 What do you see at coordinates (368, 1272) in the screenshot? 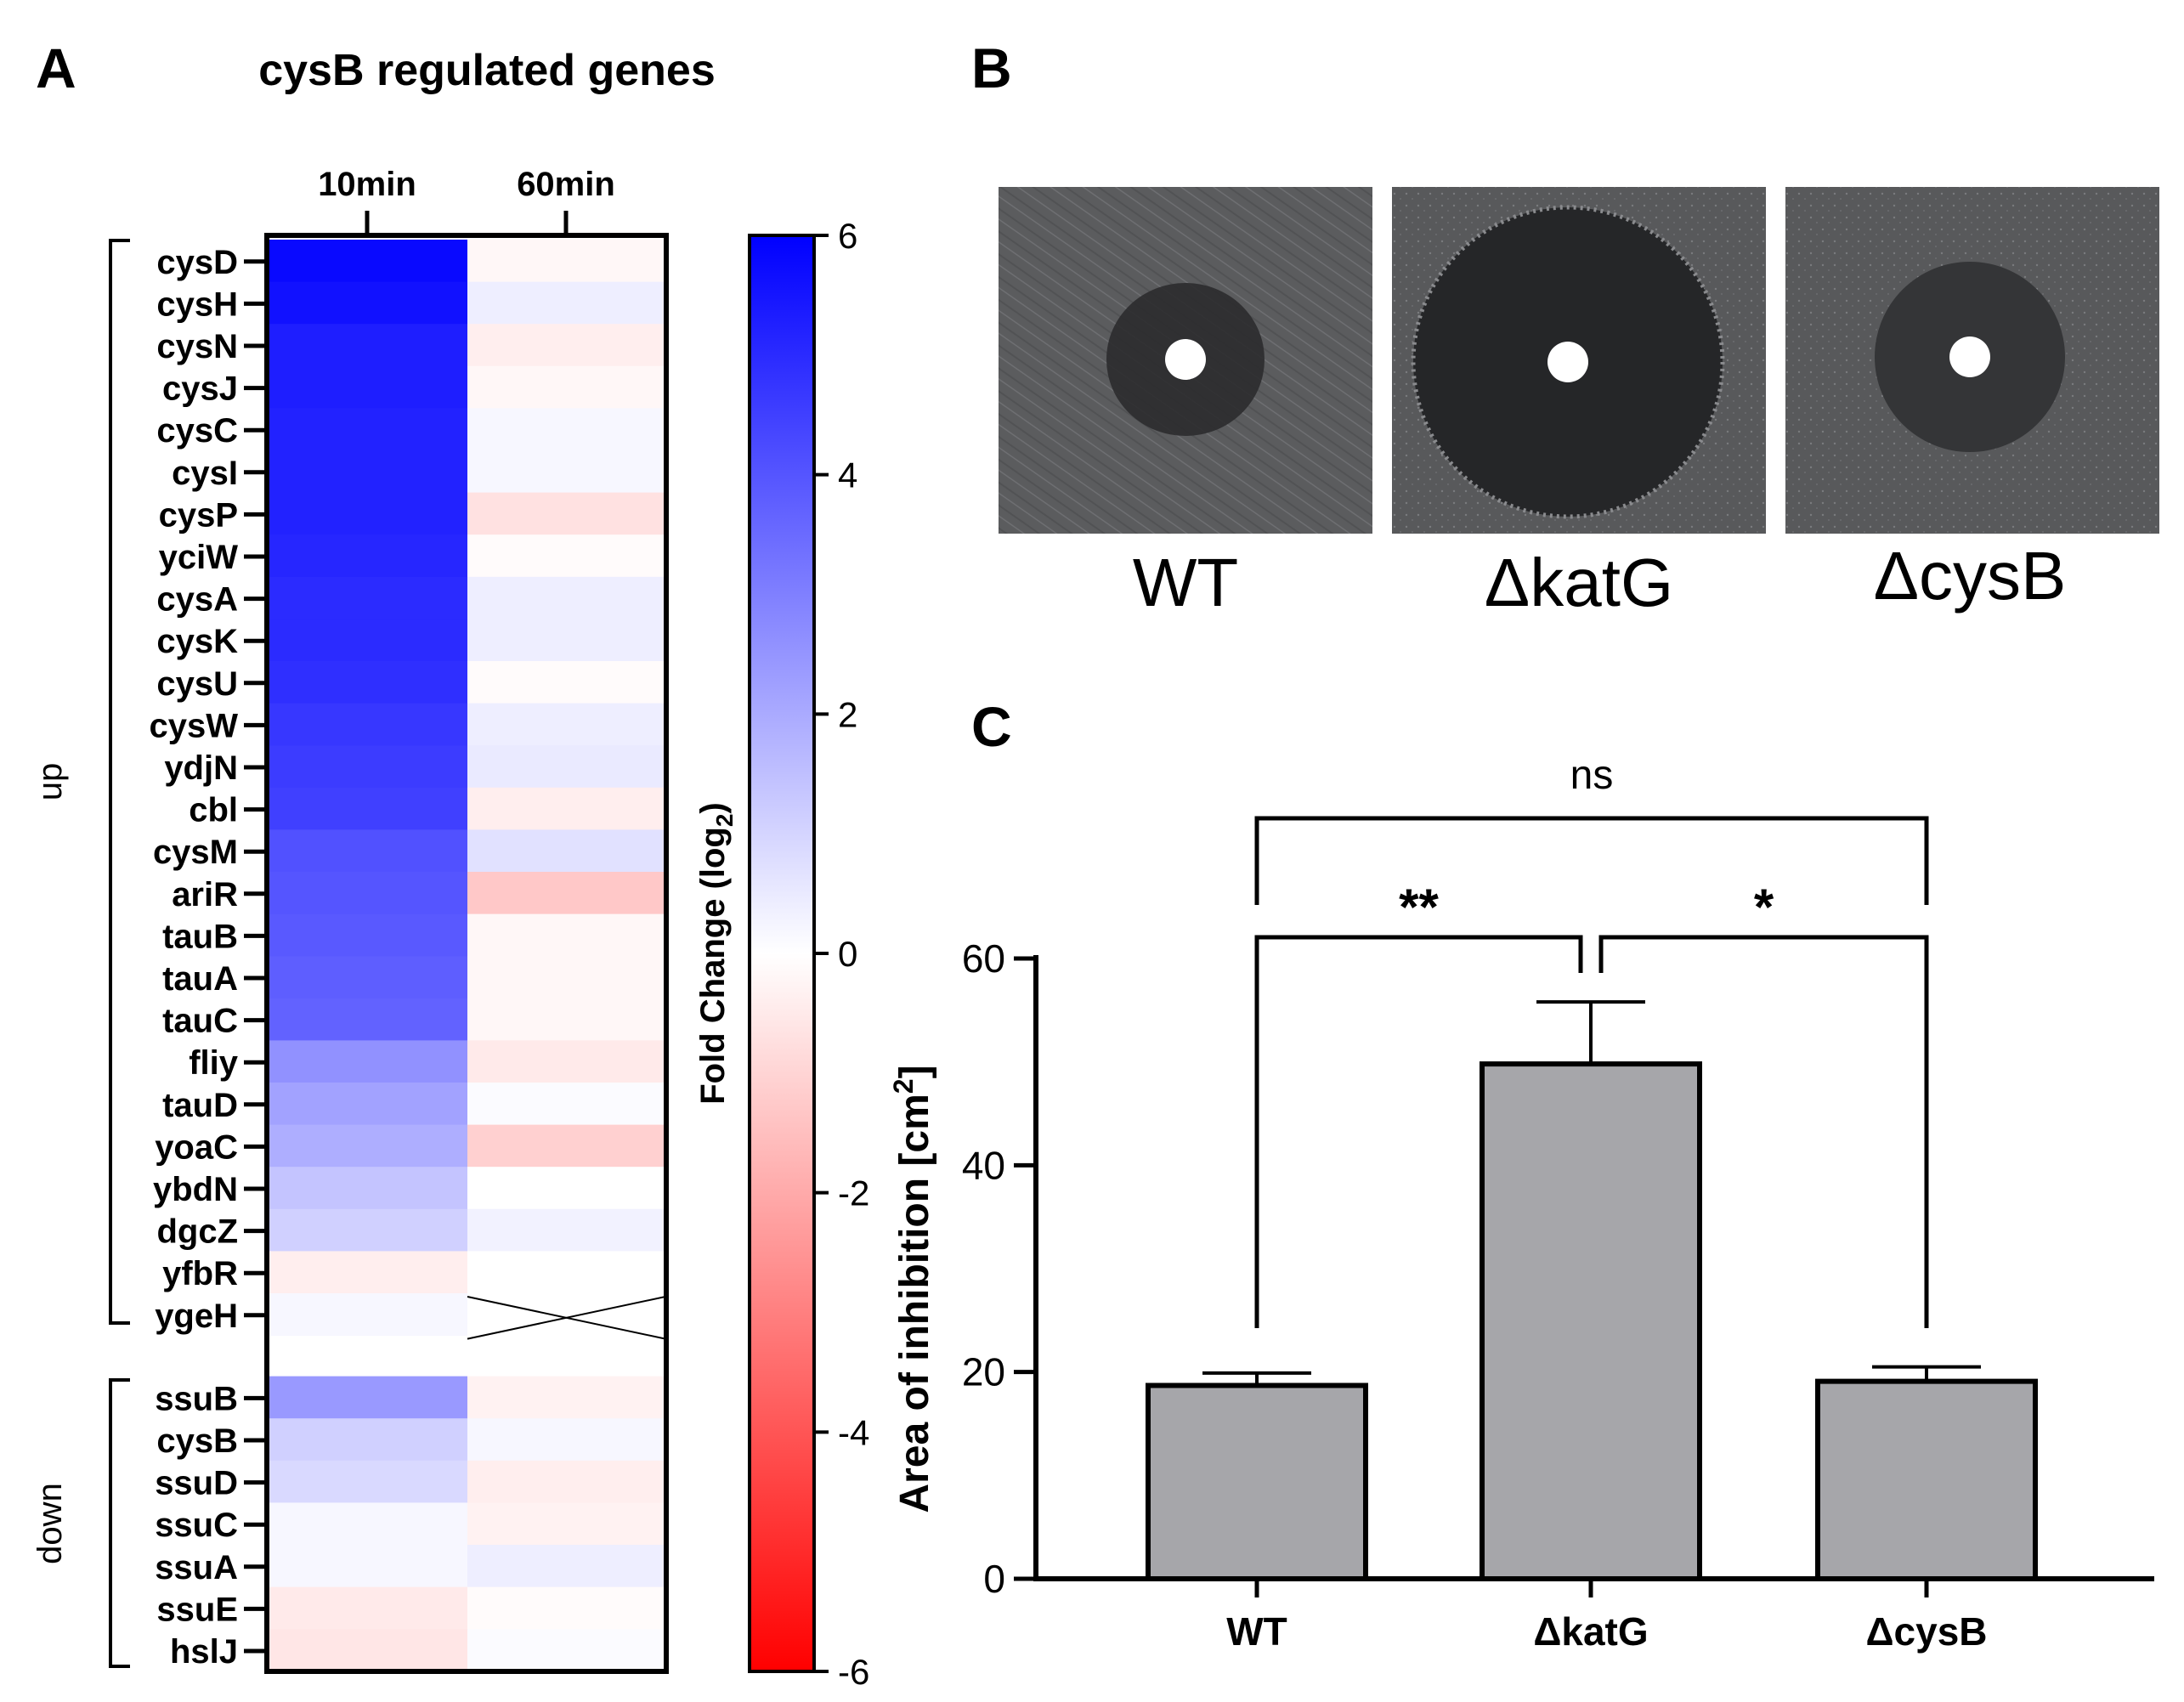
I see `heatmap-cell-yfbr-10min` at bounding box center [368, 1272].